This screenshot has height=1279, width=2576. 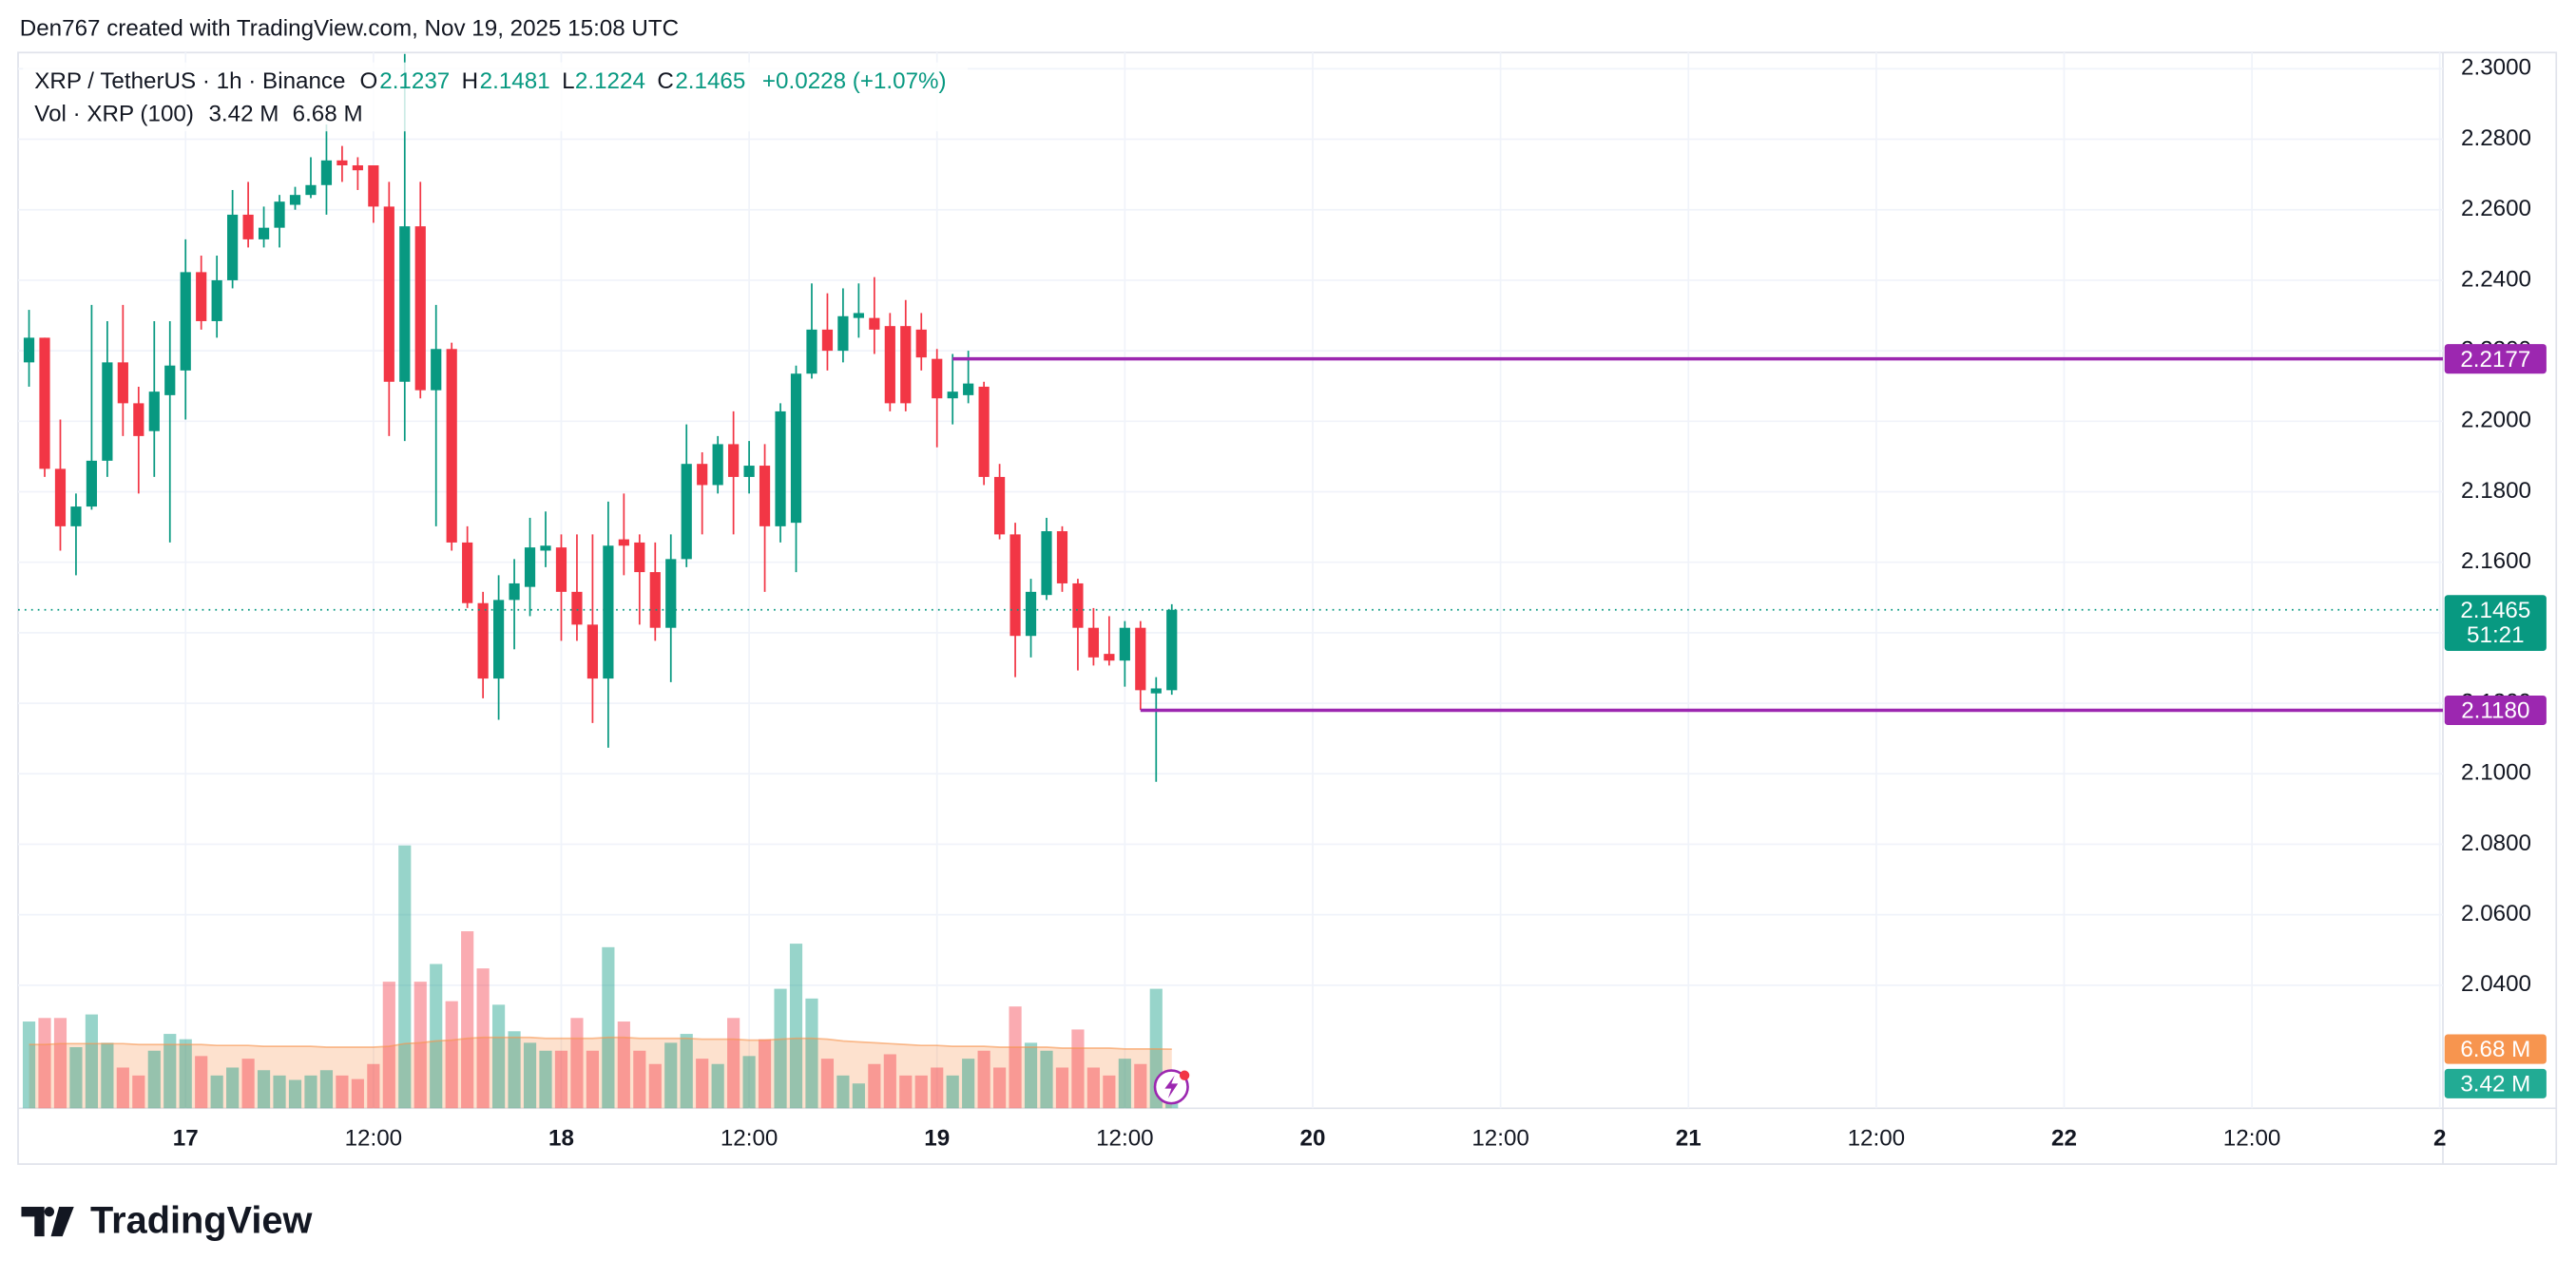 What do you see at coordinates (2496, 773) in the screenshot?
I see `y-tick-label: 2.1000` at bounding box center [2496, 773].